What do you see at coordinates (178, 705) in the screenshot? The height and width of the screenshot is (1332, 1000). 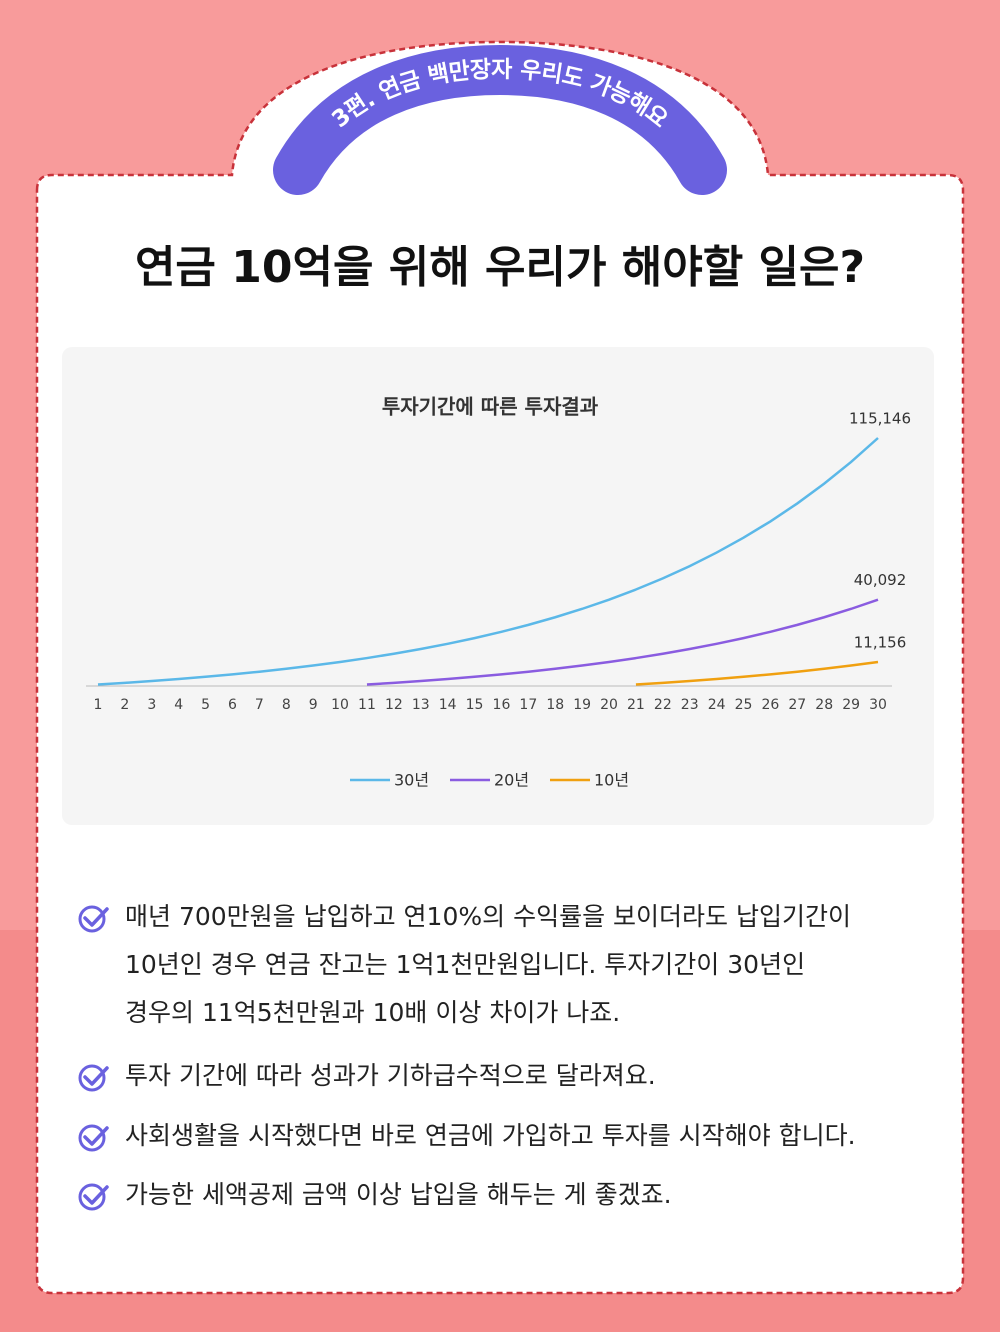 I see `x-tick-label: 4` at bounding box center [178, 705].